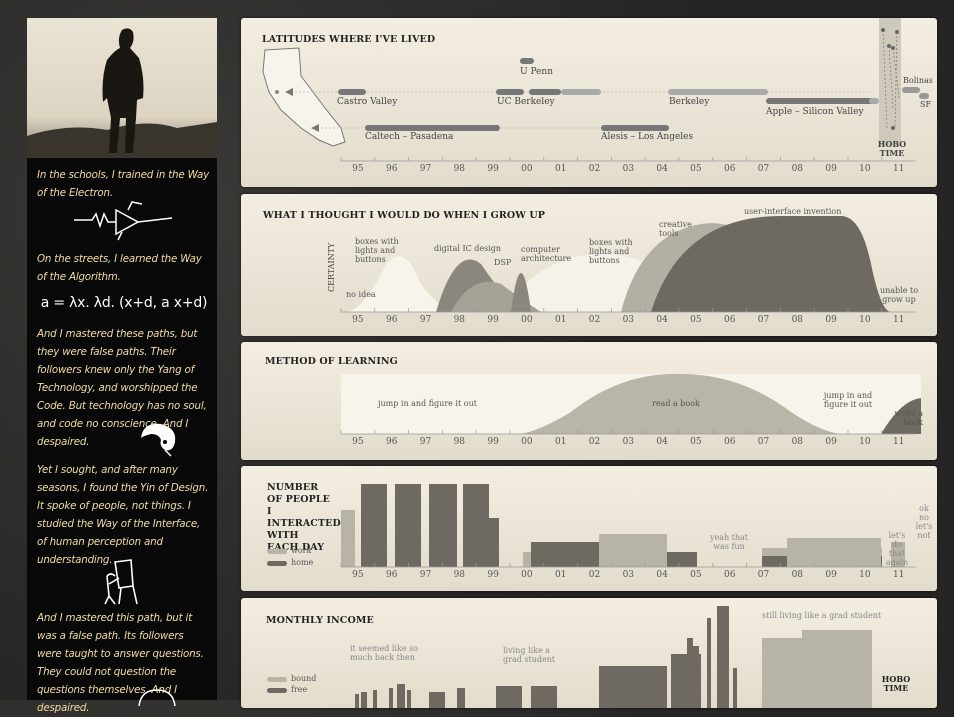  I want to click on method-chart: 95 96 97 98 99 00 01 02 03 04 05 06 07 08 09 10 11, so click(630, 410).